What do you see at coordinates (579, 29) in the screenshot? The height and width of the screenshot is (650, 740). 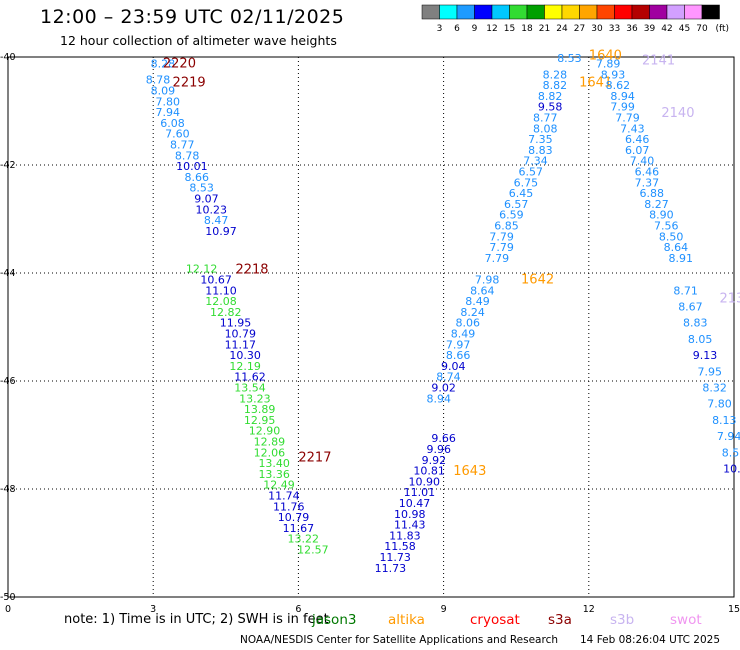 I see `color-scale-label: 27` at bounding box center [579, 29].